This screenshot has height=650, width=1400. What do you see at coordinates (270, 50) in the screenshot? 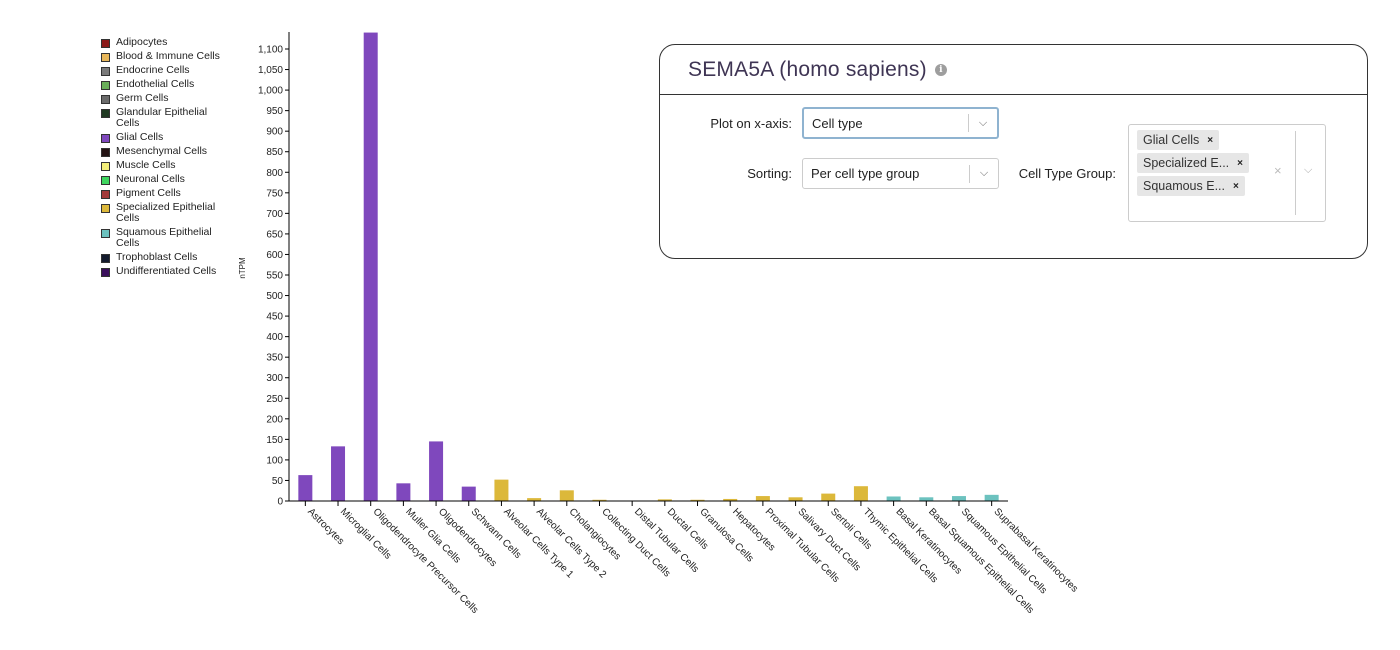
I see `y-tick-label: 1,100` at bounding box center [270, 50].